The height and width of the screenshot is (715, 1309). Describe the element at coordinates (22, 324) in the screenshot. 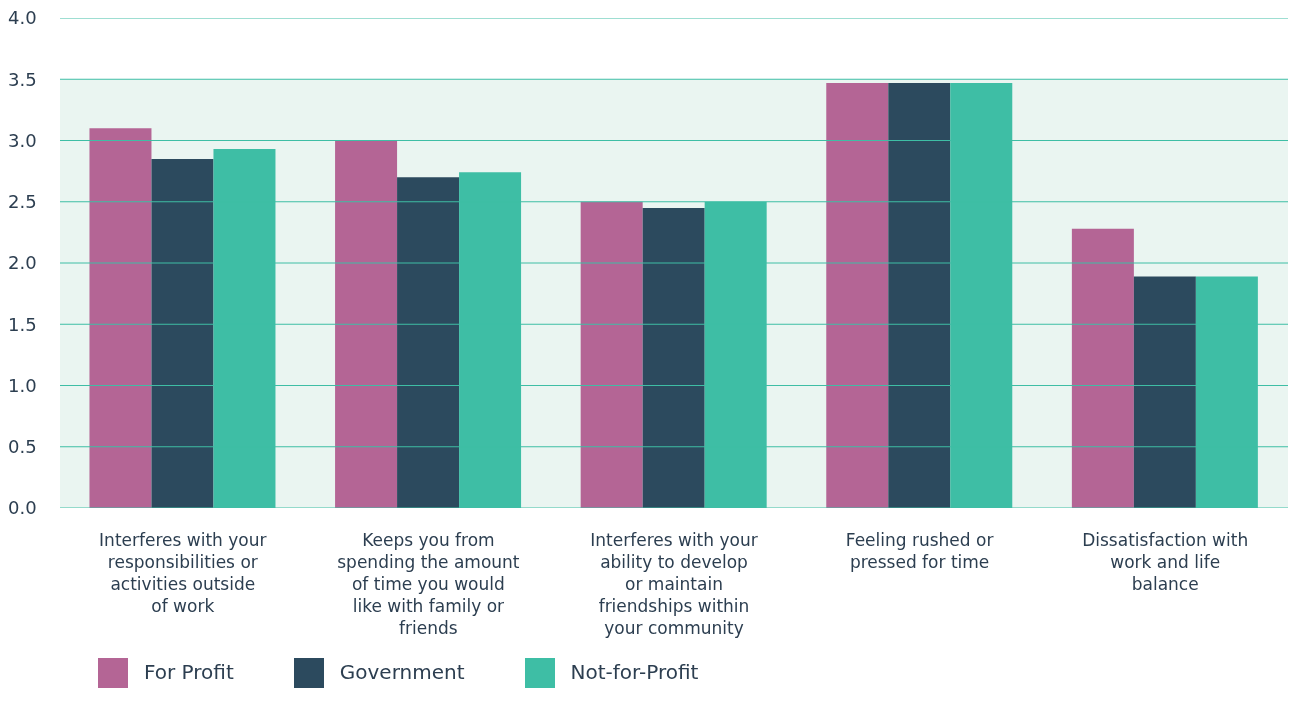

I see `y-tick-label: 1.5` at that location.